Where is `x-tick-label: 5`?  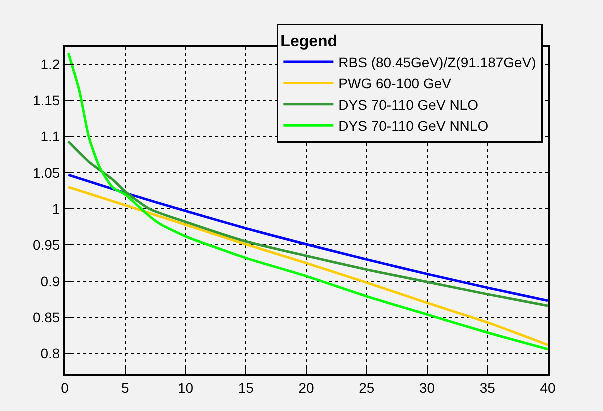 x-tick-label: 5 is located at coordinates (125, 388).